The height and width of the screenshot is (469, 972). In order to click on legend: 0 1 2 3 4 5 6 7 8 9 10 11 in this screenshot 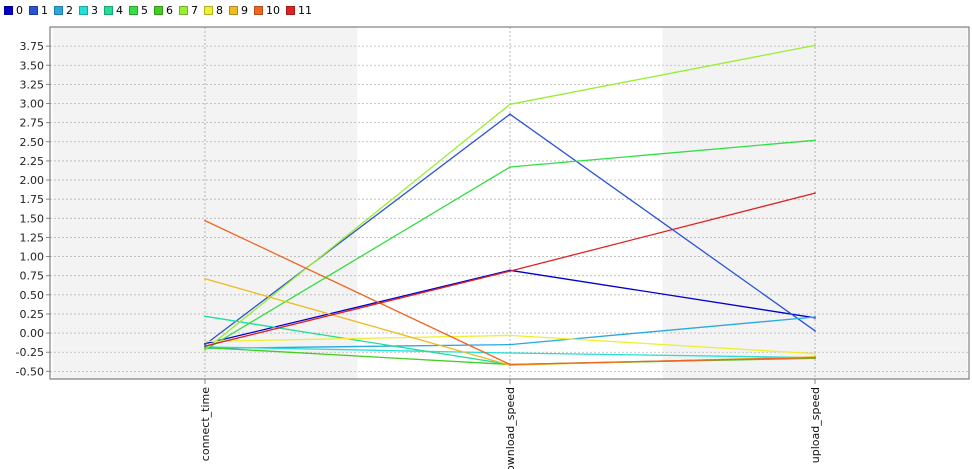, I will do `click(161, 10)`.